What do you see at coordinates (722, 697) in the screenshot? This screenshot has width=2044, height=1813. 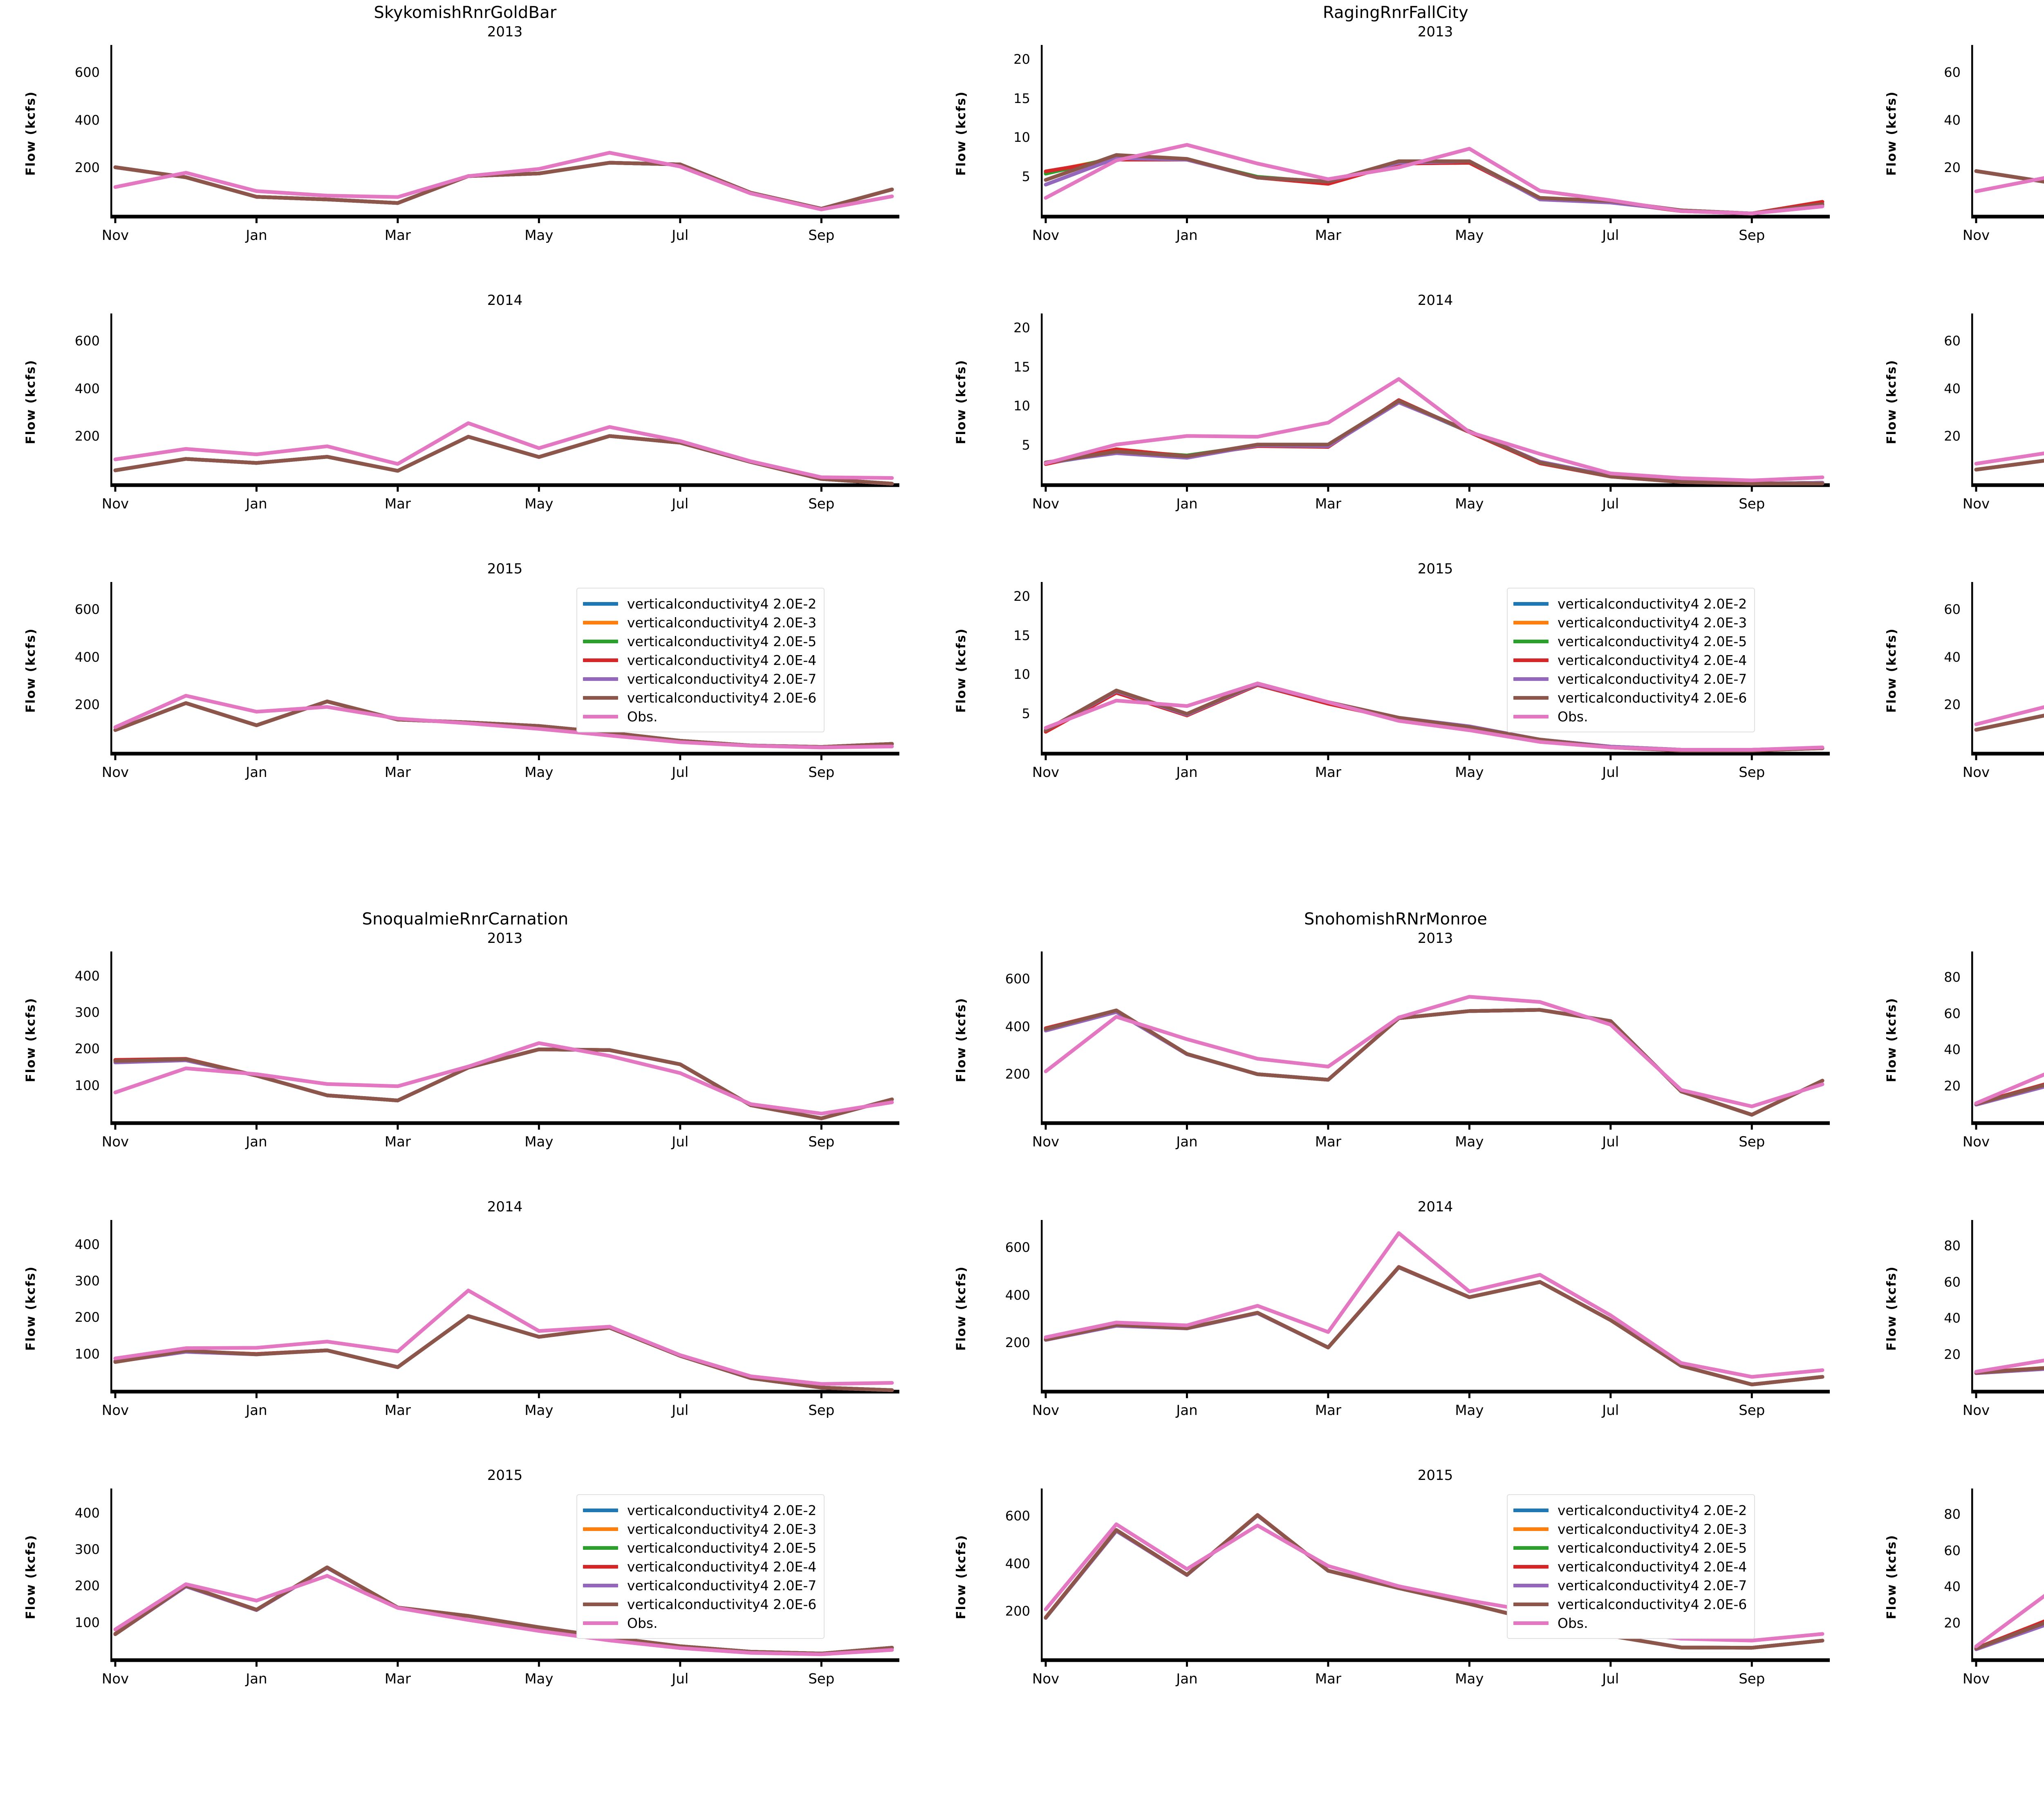 I see `legend-label: verticalconductivity4 2.0E-6` at bounding box center [722, 697].